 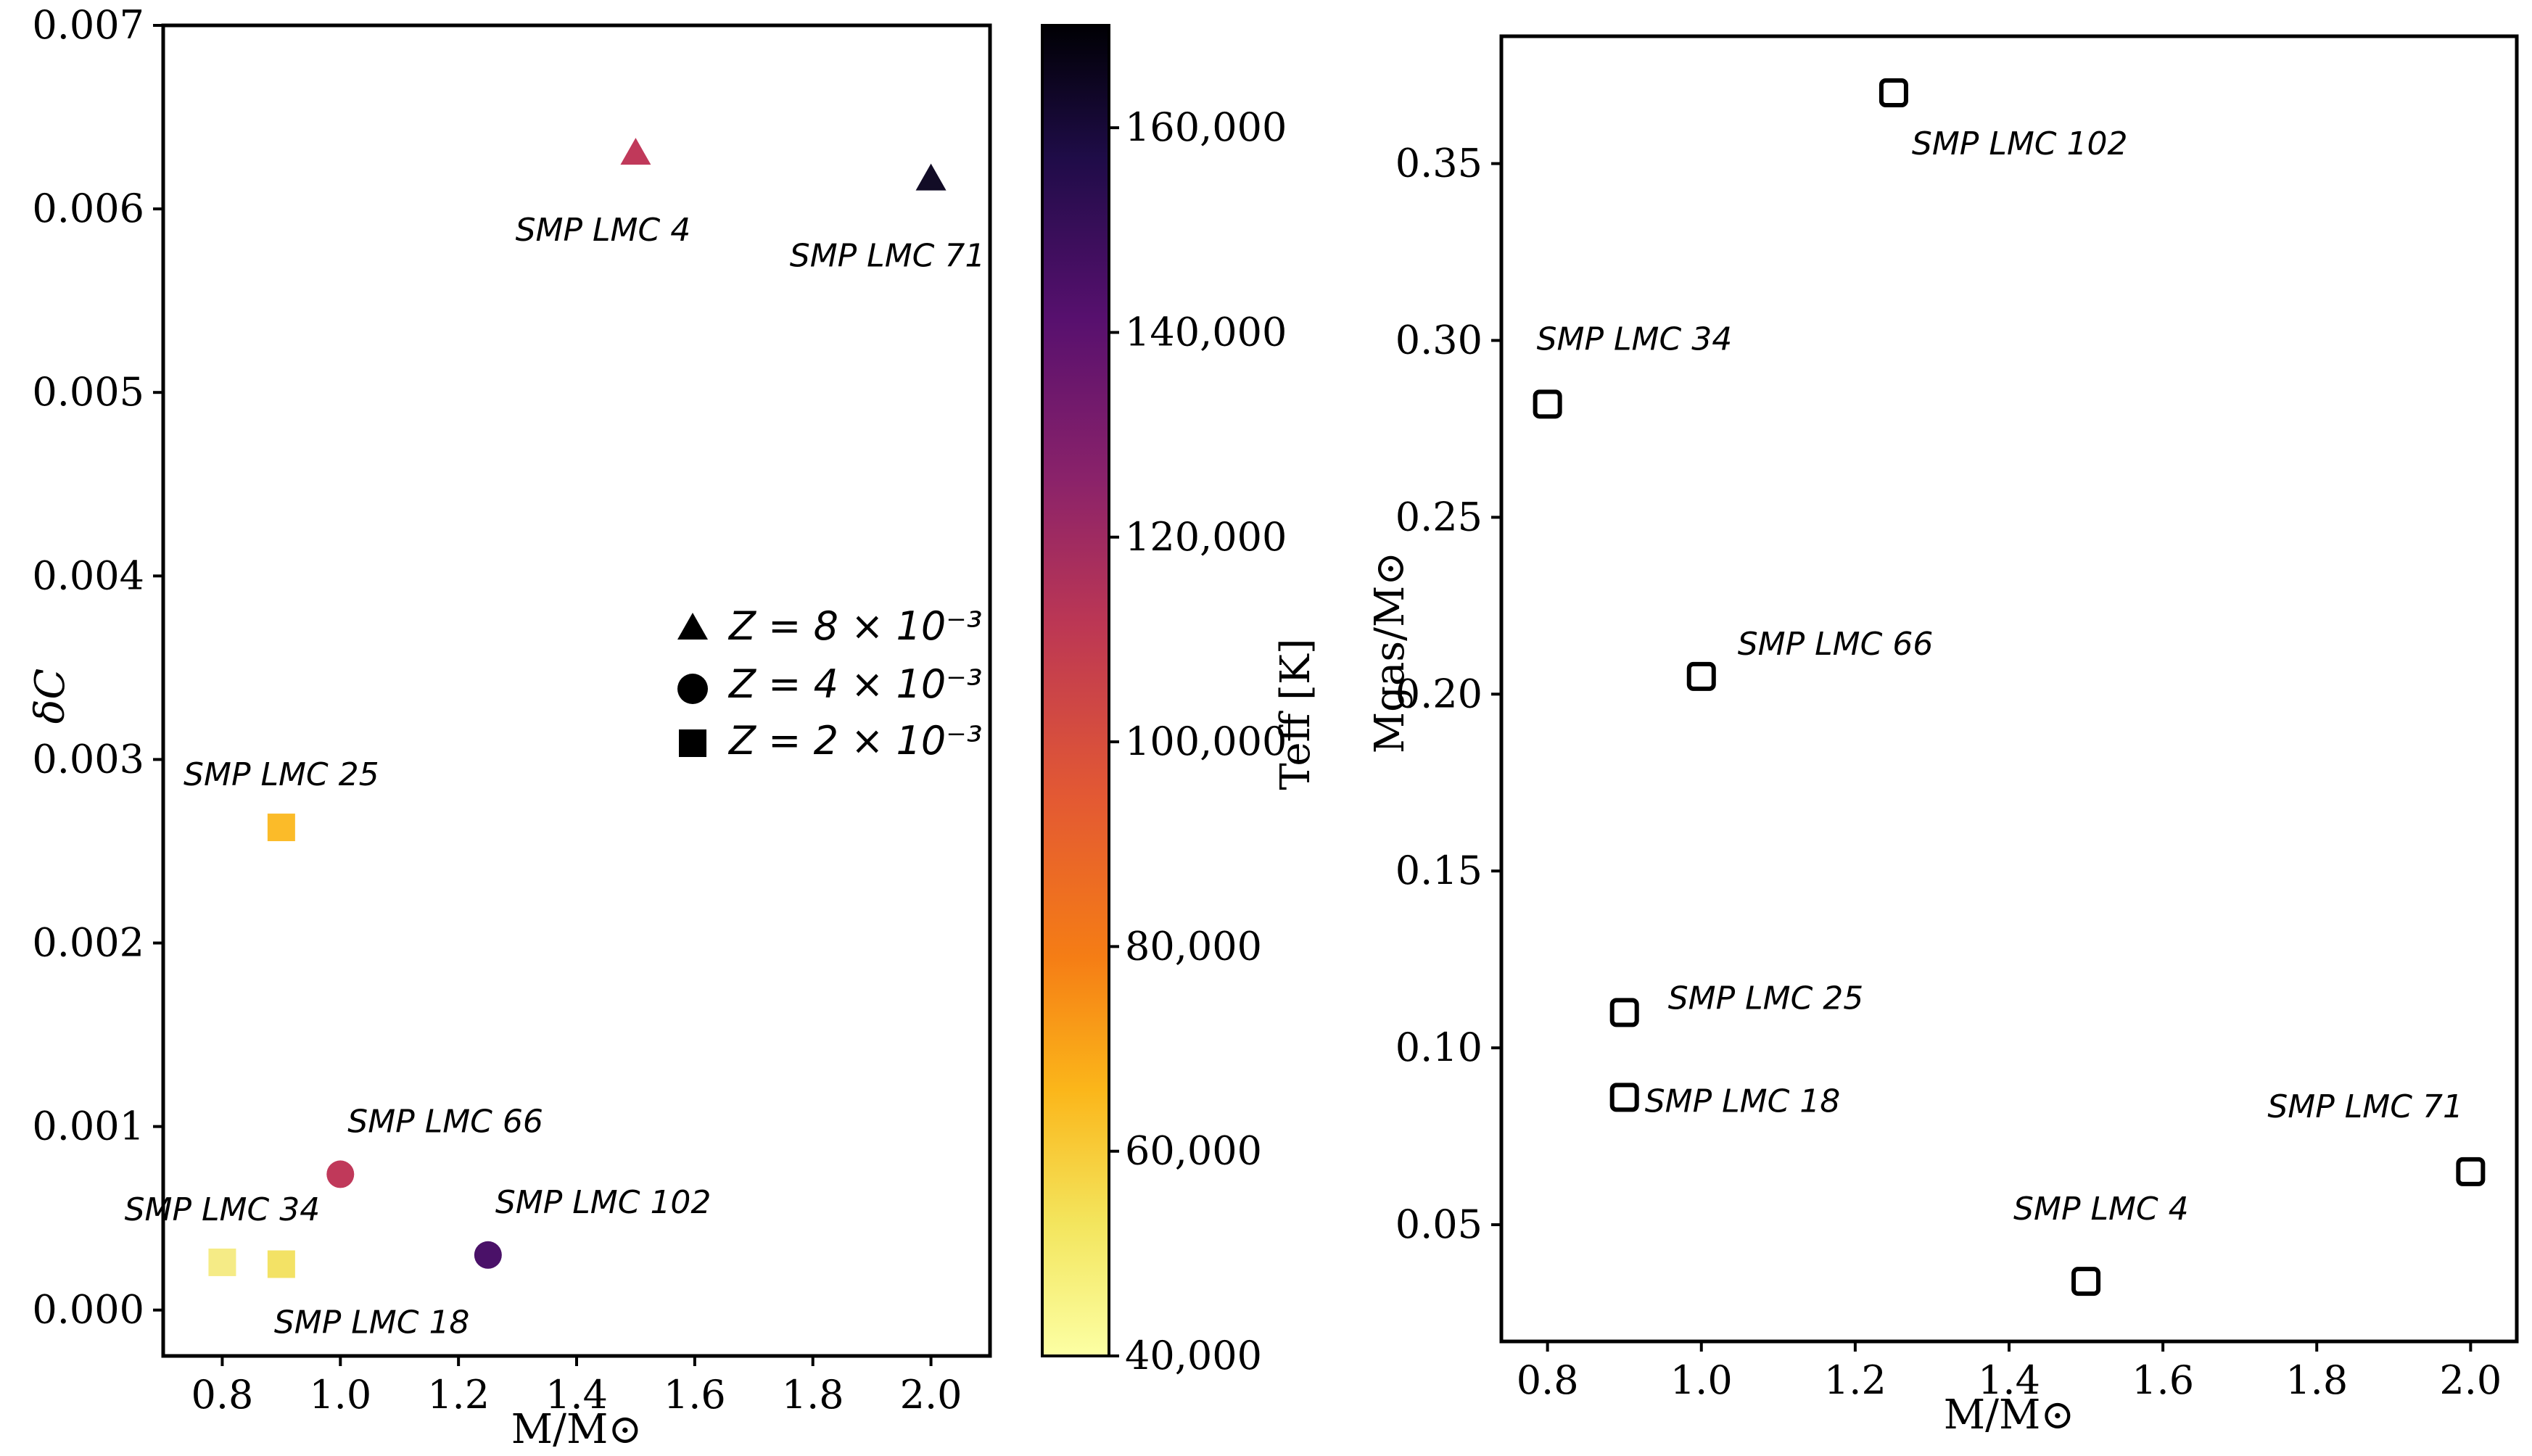 What do you see at coordinates (1836, 644) in the screenshot?
I see `right-point-label: SMP LMC 66` at bounding box center [1836, 644].